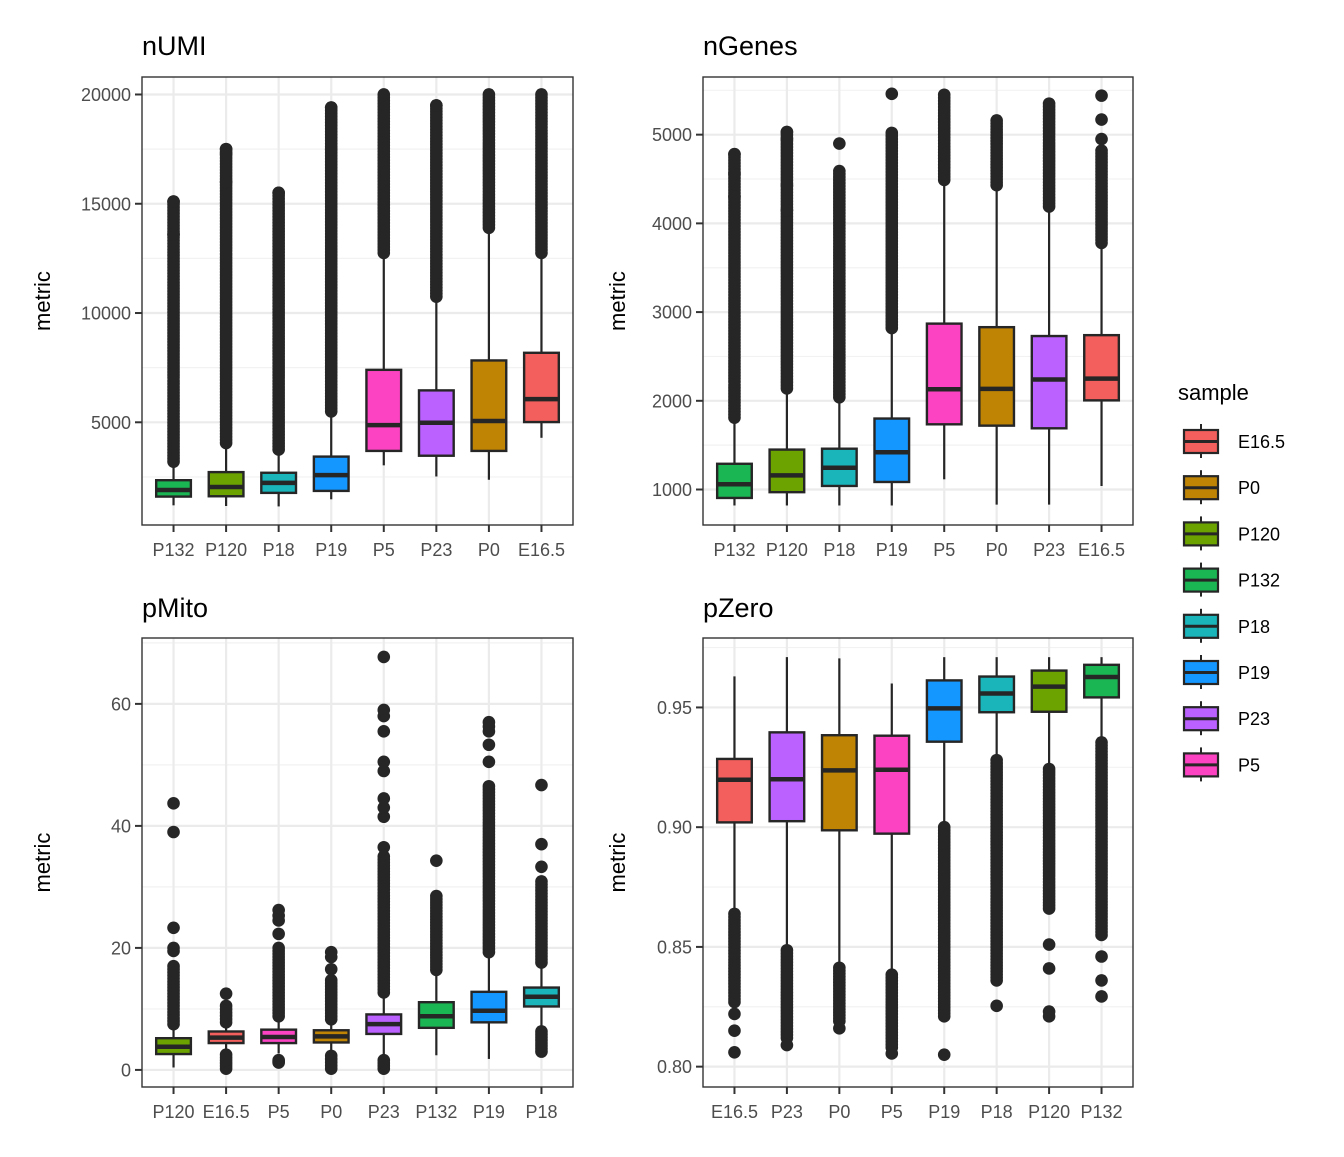 The height and width of the screenshot is (1157, 1344). Describe the element at coordinates (106, 204) in the screenshot. I see `y-tick-label: 15000` at that location.